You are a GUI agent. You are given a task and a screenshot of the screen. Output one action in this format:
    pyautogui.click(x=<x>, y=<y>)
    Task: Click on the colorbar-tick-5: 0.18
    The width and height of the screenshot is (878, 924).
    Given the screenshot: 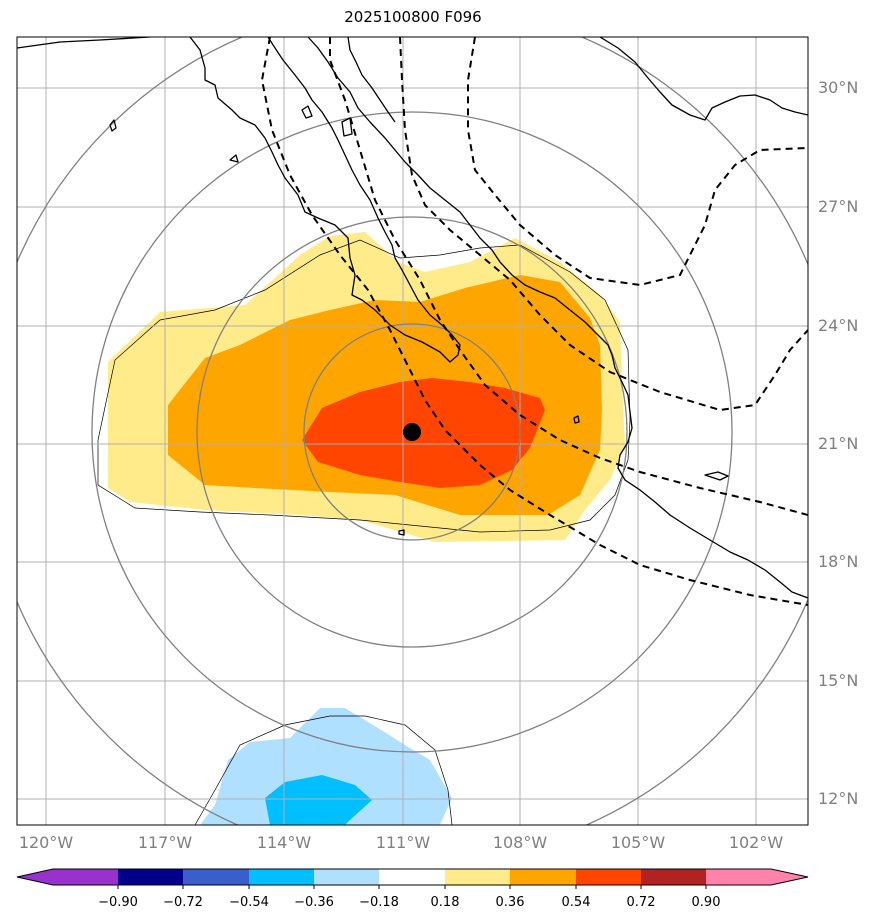 What is the action you would take?
    pyautogui.click(x=445, y=902)
    